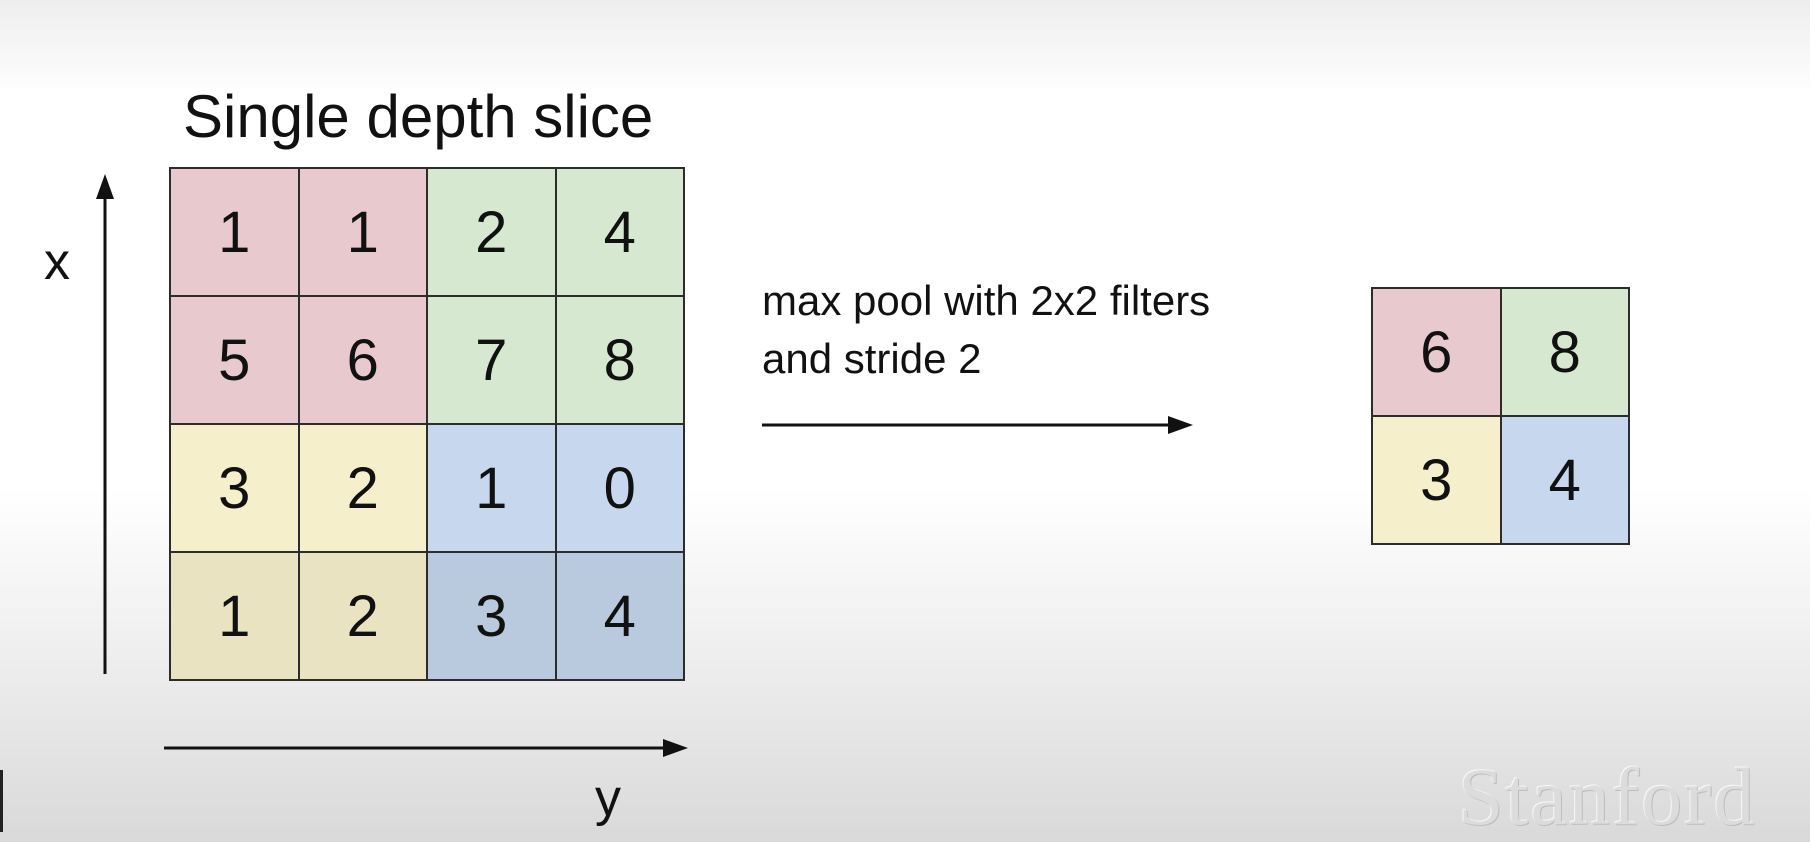  I want to click on stanford-watermark: Stanford, so click(1607, 796).